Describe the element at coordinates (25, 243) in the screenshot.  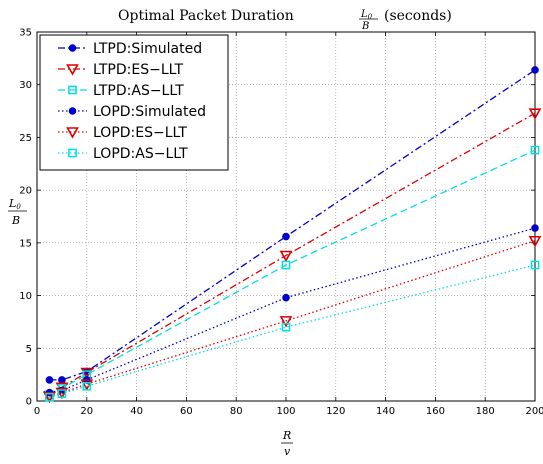
I see `y-tick-label: 15` at that location.